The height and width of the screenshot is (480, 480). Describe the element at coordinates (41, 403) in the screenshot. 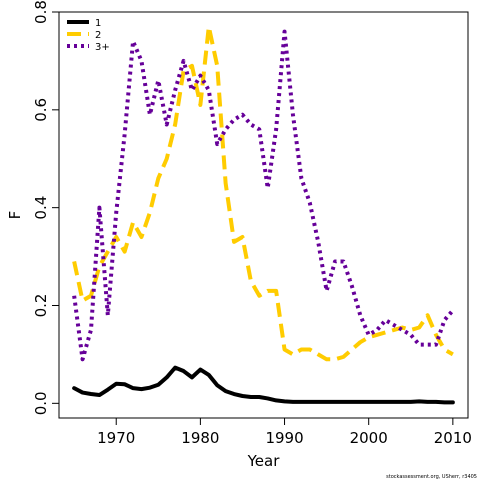

I see `y-tick-label: 0.0` at that location.